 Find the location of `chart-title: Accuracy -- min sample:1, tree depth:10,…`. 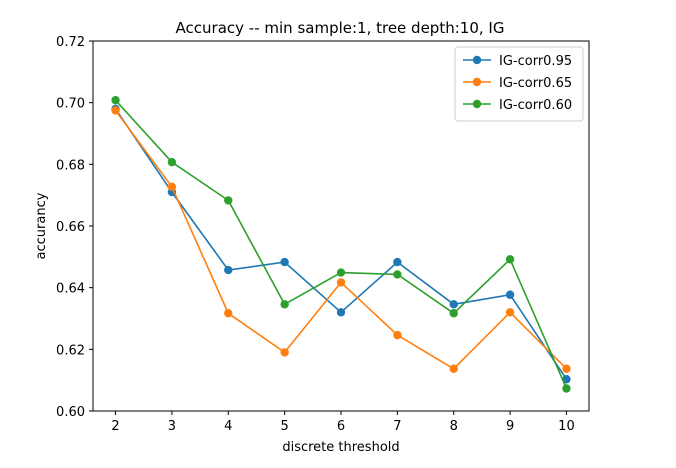

chart-title: Accuracy -- min sample:1, tree depth:10,… is located at coordinates (340, 28).